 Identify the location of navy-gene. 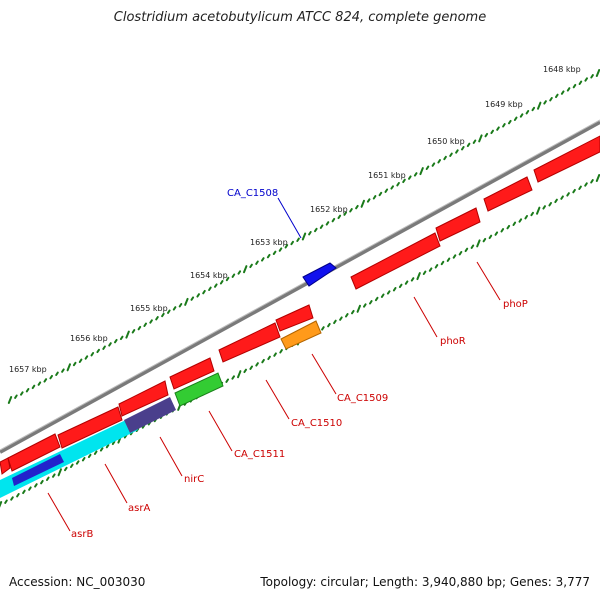
(150, 415).